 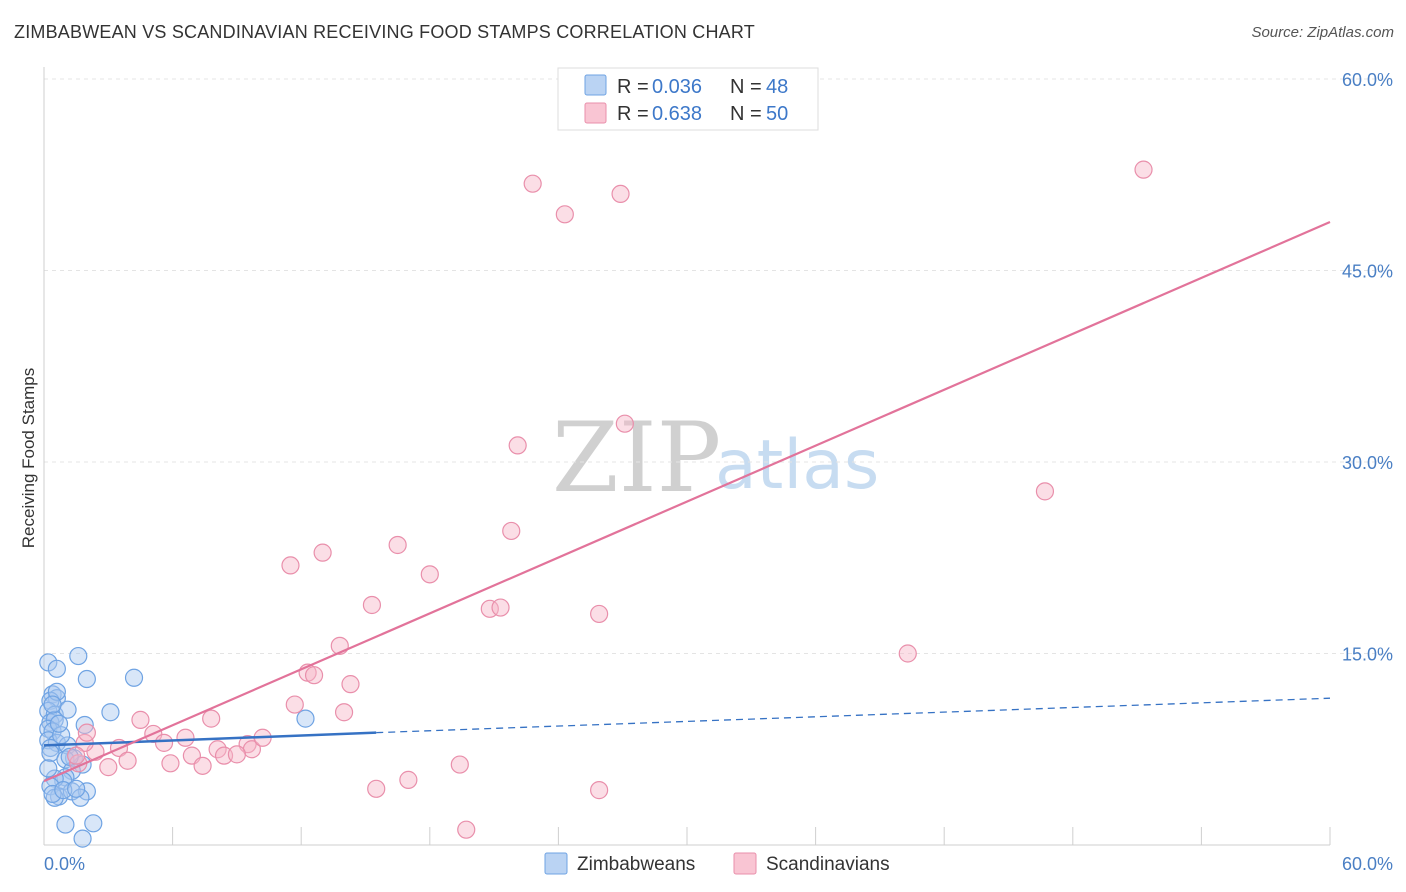 I want to click on y-axis-title: Receiving Food Stamps, so click(x=28, y=458).